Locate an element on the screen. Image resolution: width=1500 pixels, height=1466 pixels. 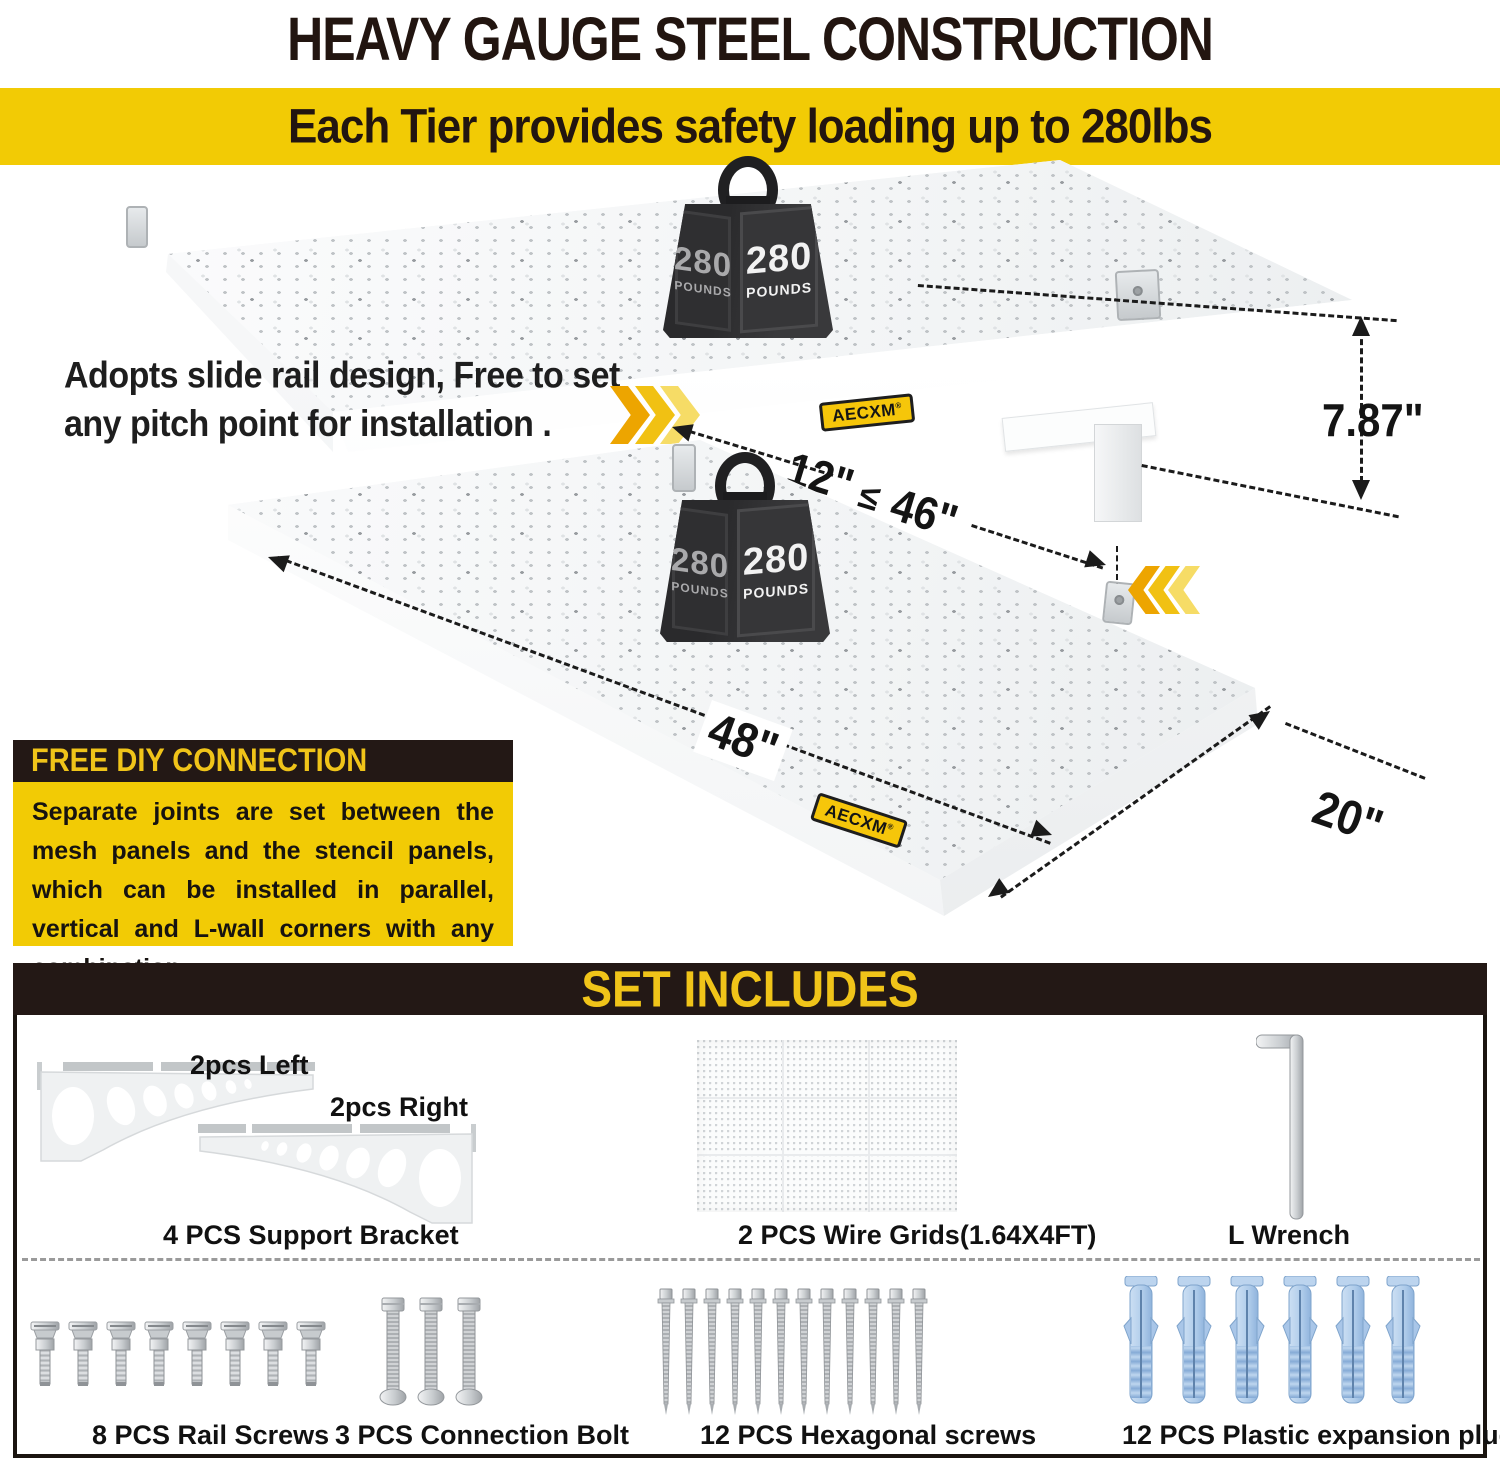
upper-left-rail-tab is located at coordinates (137, 227).